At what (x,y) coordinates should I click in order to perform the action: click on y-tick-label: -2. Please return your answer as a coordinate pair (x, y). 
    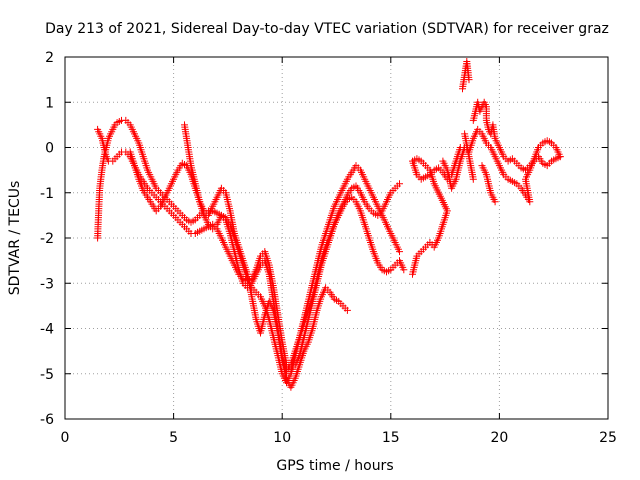
    Looking at the image, I should click on (47, 239).